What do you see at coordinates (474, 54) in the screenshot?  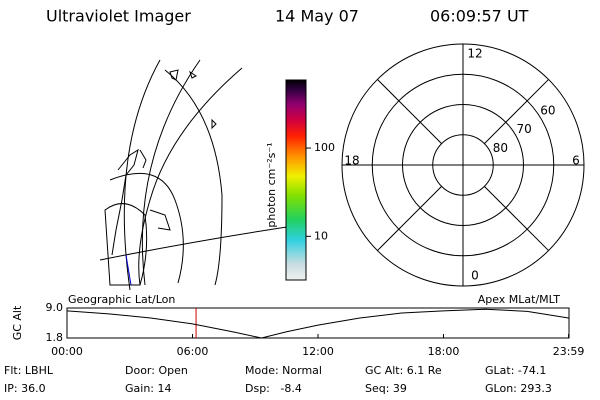 I see `mlt-label: 12` at bounding box center [474, 54].